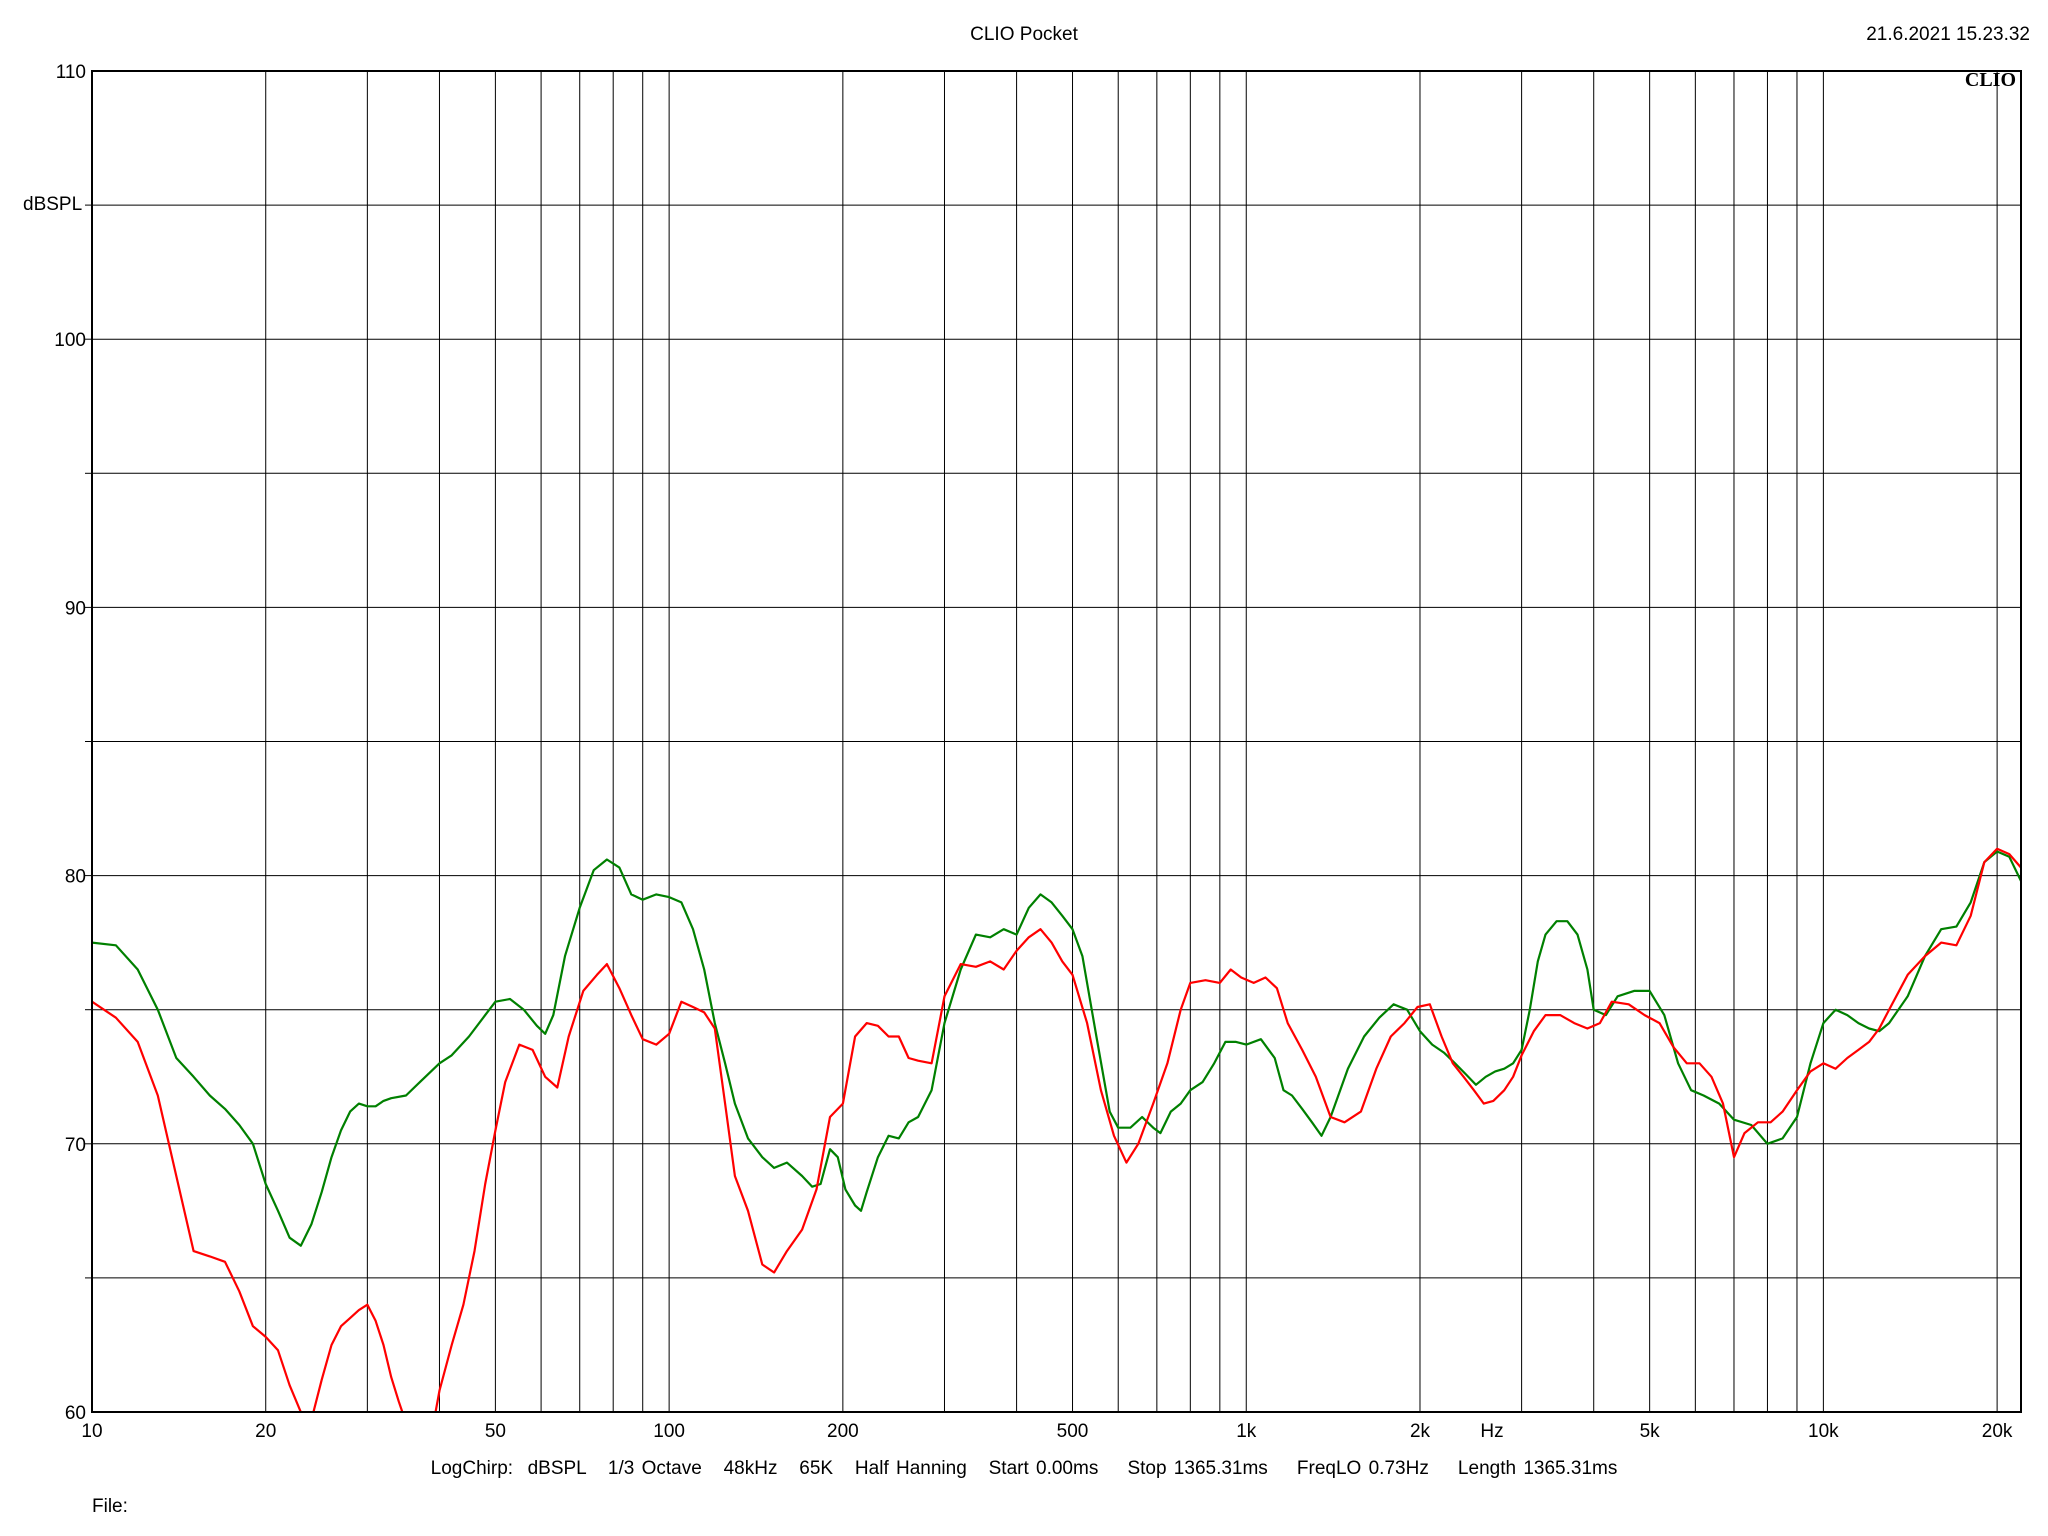  Describe the element at coordinates (1491, 1431) in the screenshot. I see `x-axis-label: Hz` at that location.